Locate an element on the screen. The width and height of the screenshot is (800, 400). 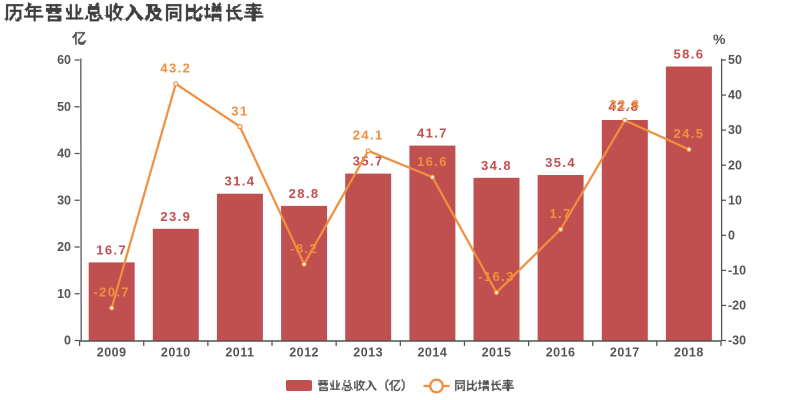
svg-text: 1.7 is located at coordinates (560, 213).